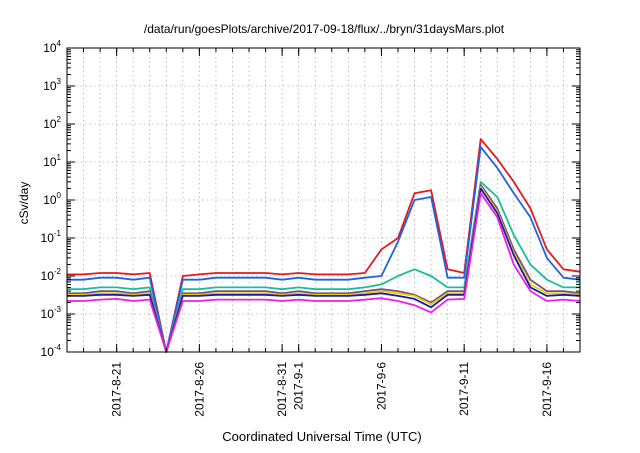 This screenshot has height=453, width=640. Describe the element at coordinates (51, 275) in the screenshot. I see `y-tick-label: 10⁻²` at that location.